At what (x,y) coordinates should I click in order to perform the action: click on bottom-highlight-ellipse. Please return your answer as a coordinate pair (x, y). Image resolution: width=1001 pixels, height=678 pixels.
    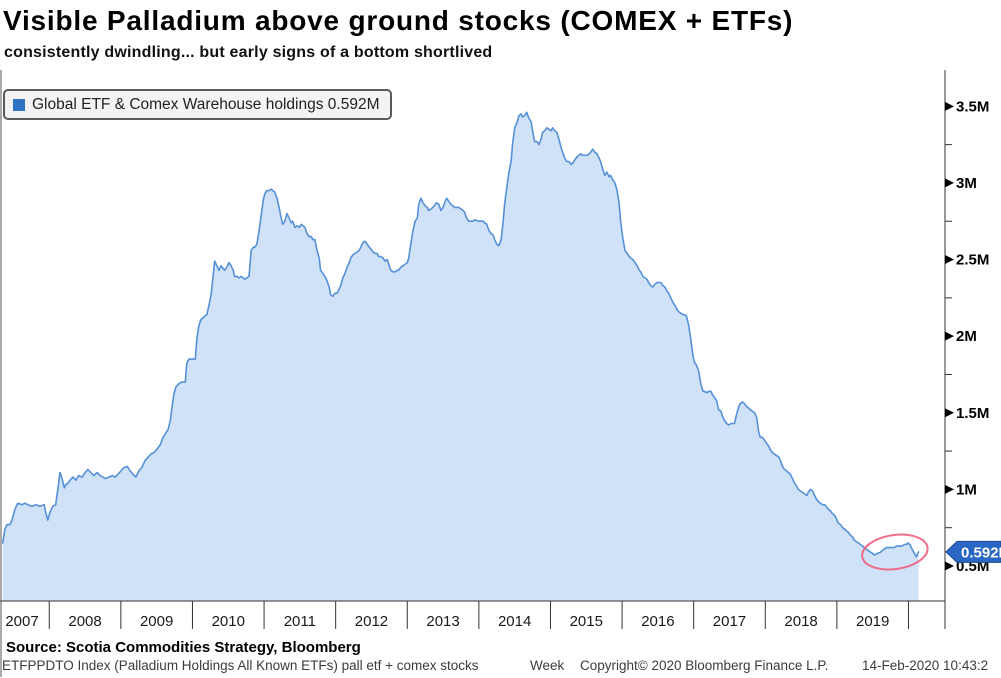
    Looking at the image, I should click on (895, 552).